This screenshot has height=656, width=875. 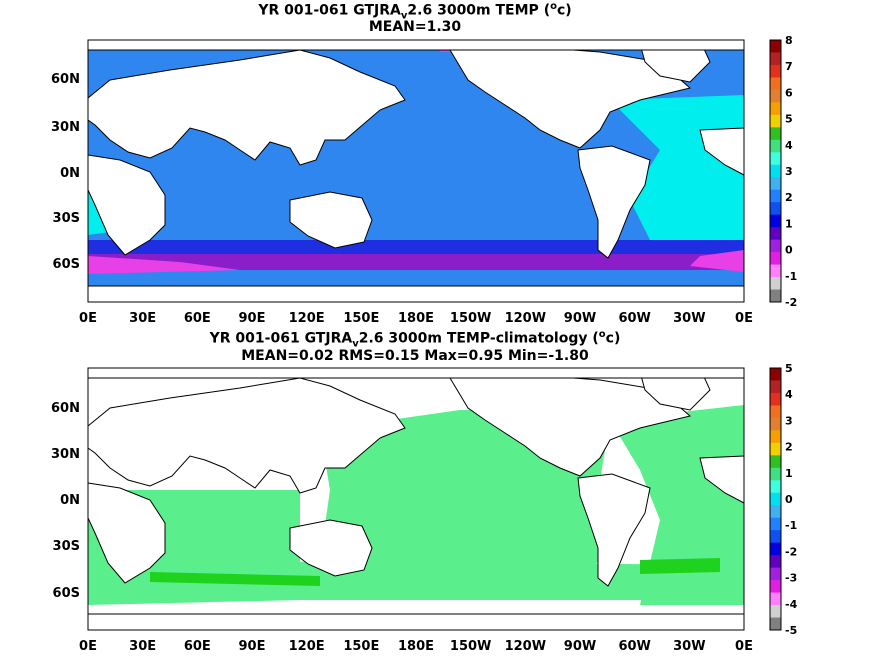 I want to click on lon-label-120W: 120W, so click(x=525, y=318).